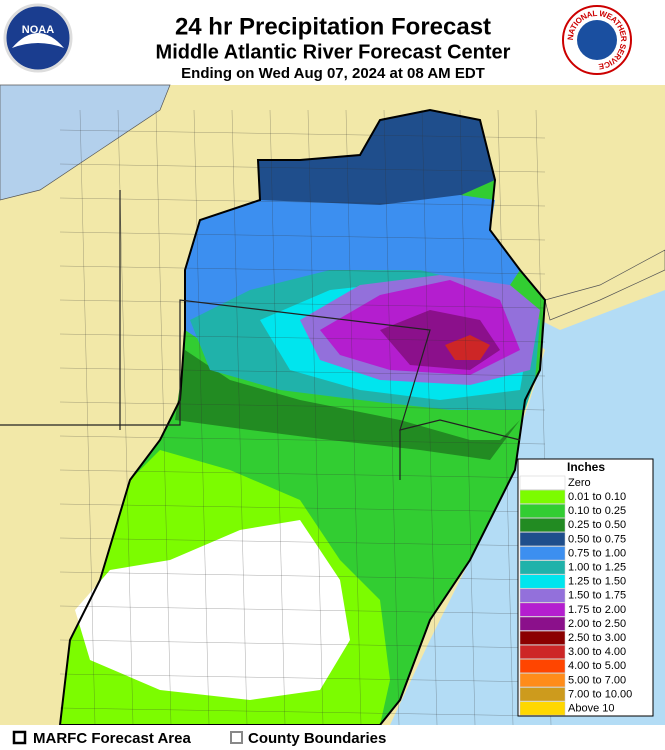  I want to click on forecast-area-icon, so click(19, 737).